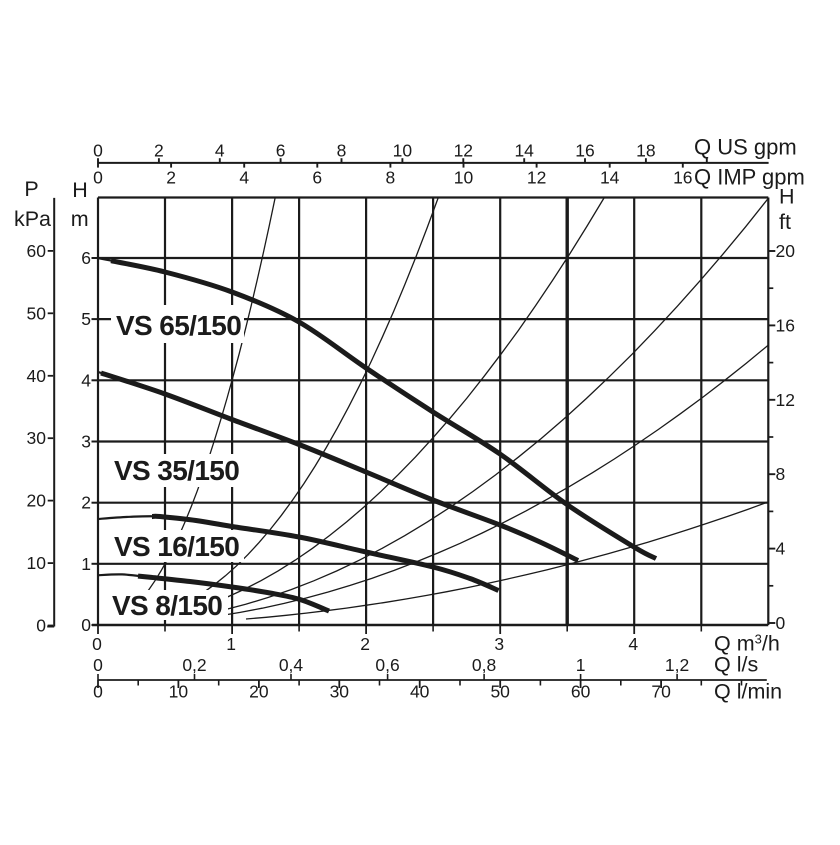 This screenshot has width=840, height=845. I want to click on svg-text: ft, so click(785, 222).